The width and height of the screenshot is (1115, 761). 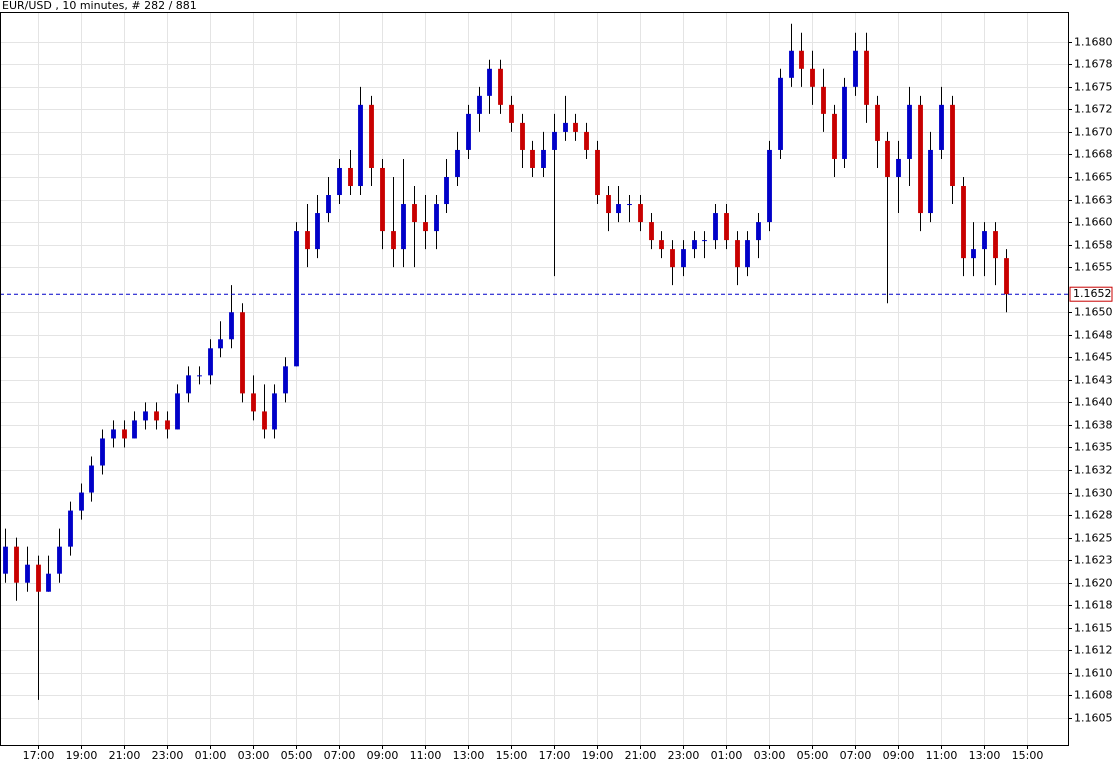 What do you see at coordinates (1093, 493) in the screenshot?
I see `y-tick-label: 1.1630` at bounding box center [1093, 493].